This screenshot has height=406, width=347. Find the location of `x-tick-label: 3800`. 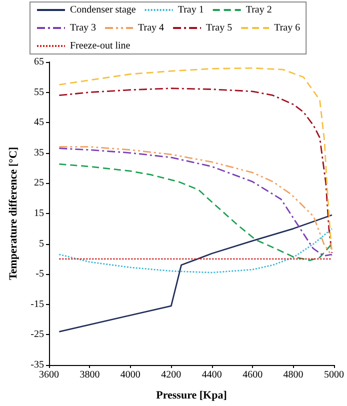

x-tick-label: 3800 is located at coordinates (90, 375).